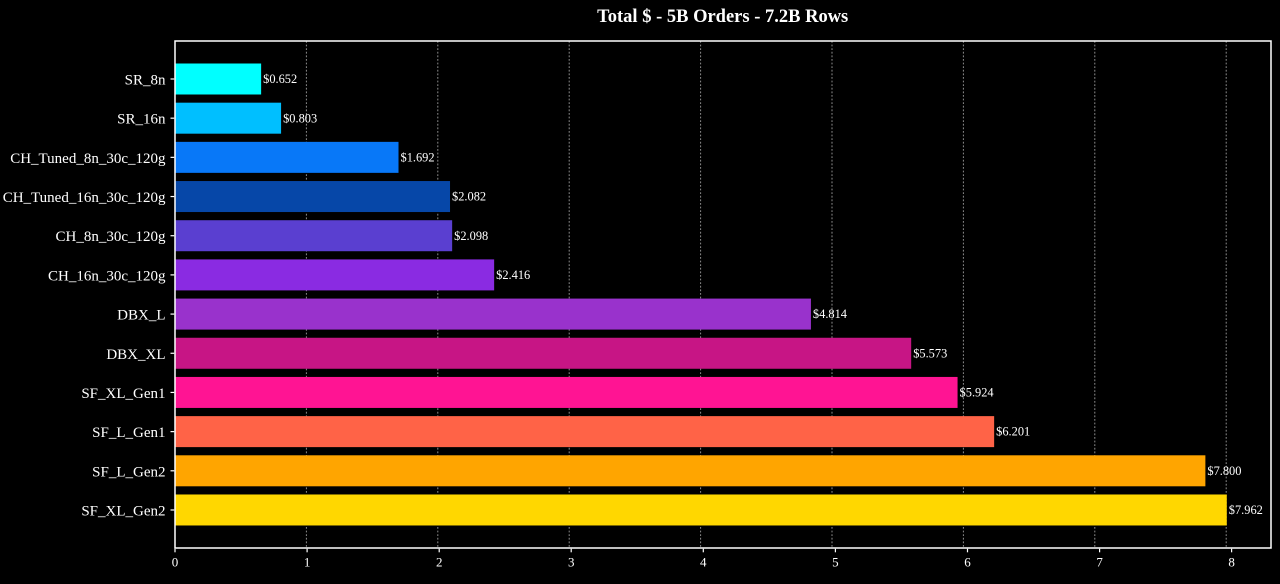 This screenshot has height=584, width=1280. What do you see at coordinates (1231, 562) in the screenshot?
I see `svg-text: 8` at bounding box center [1231, 562].